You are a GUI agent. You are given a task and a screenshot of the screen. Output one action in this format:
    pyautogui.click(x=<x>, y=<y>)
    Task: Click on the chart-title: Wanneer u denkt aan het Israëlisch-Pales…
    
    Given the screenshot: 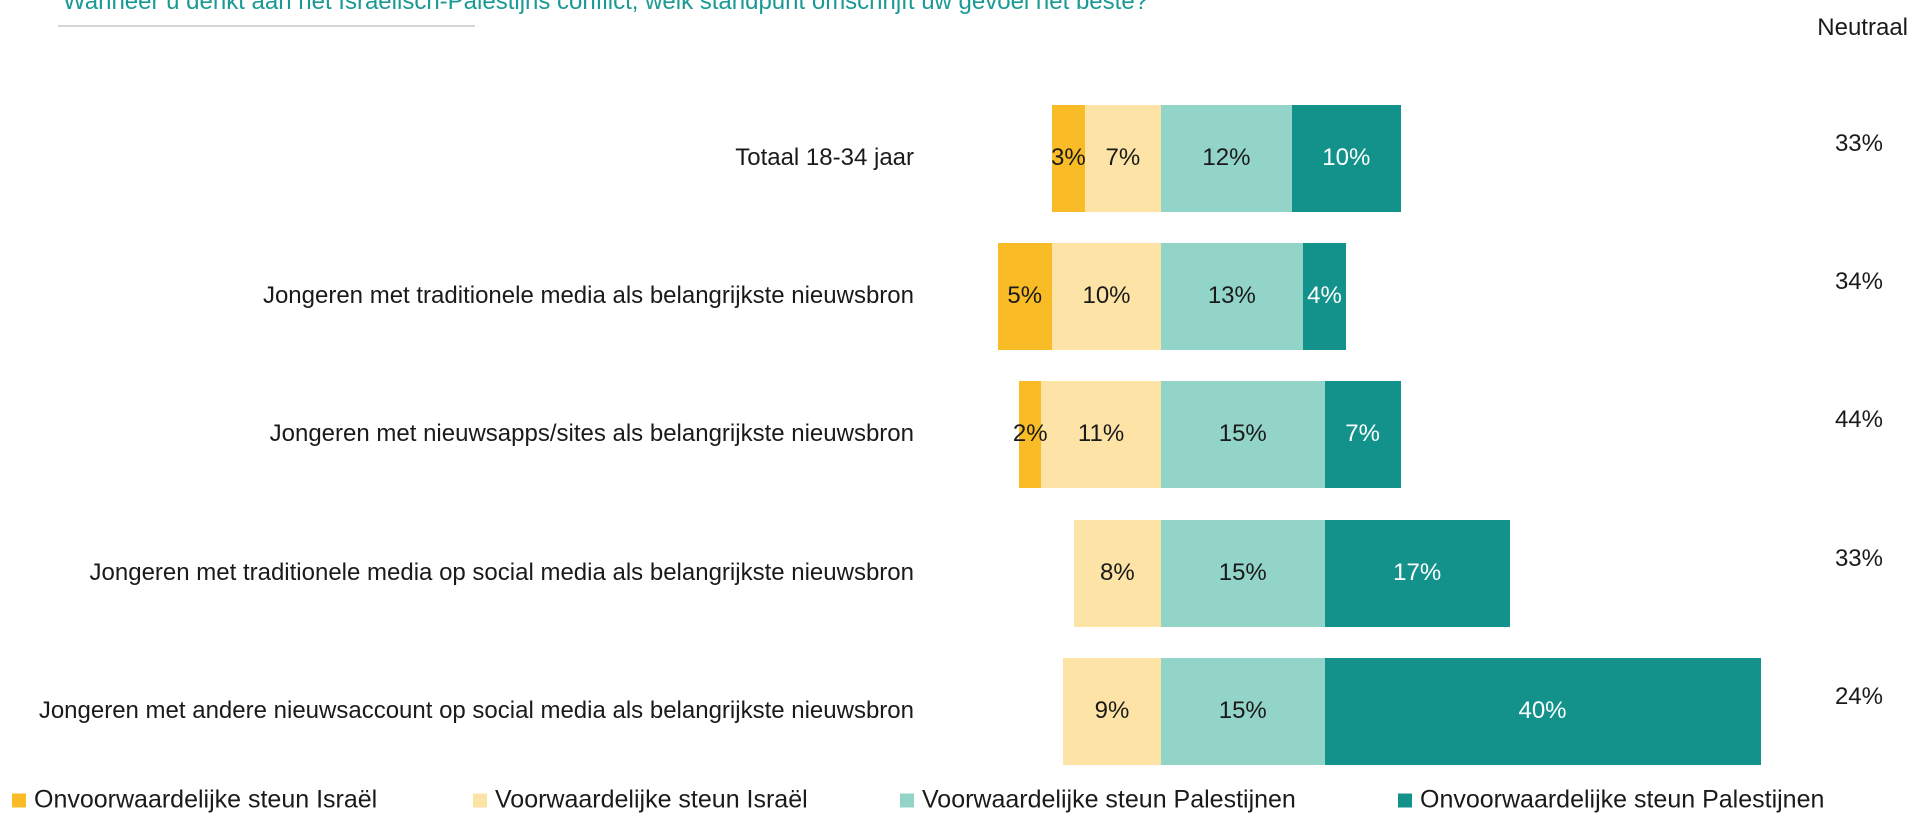 What is the action you would take?
    pyautogui.click(x=606, y=7)
    